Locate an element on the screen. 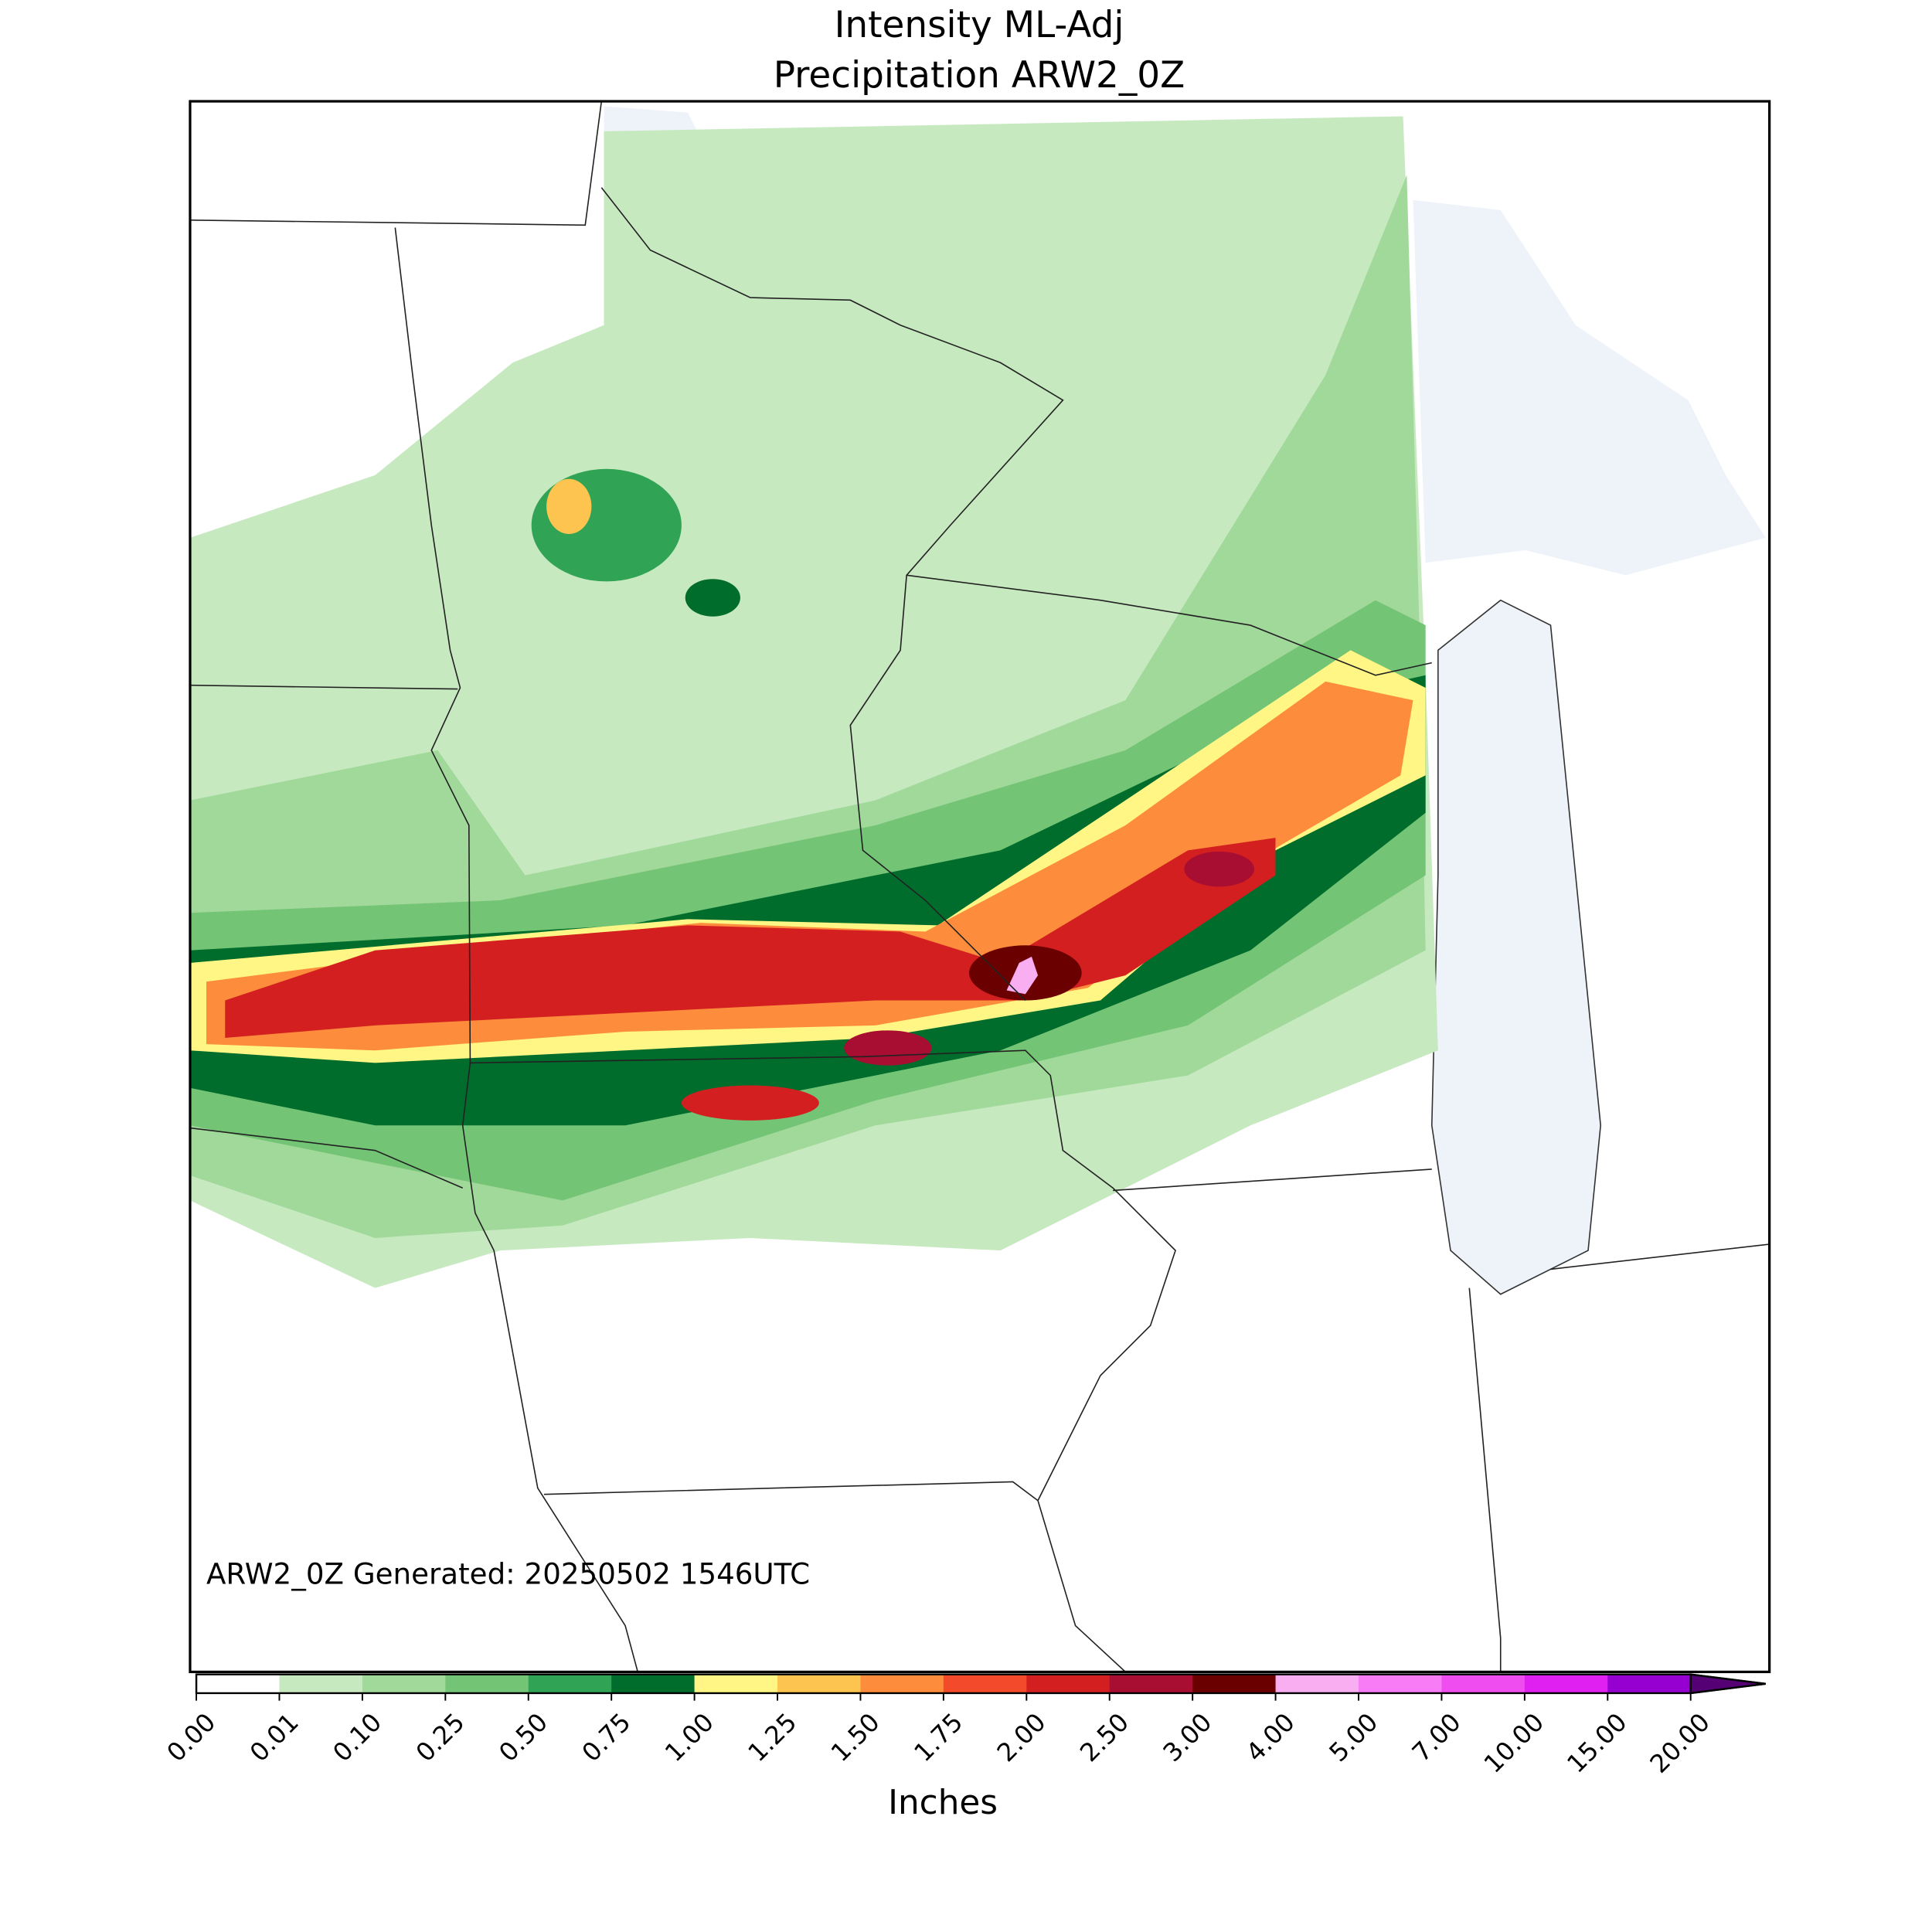  colorbar-tick-label: 4.00 is located at coordinates (1270, 1737).